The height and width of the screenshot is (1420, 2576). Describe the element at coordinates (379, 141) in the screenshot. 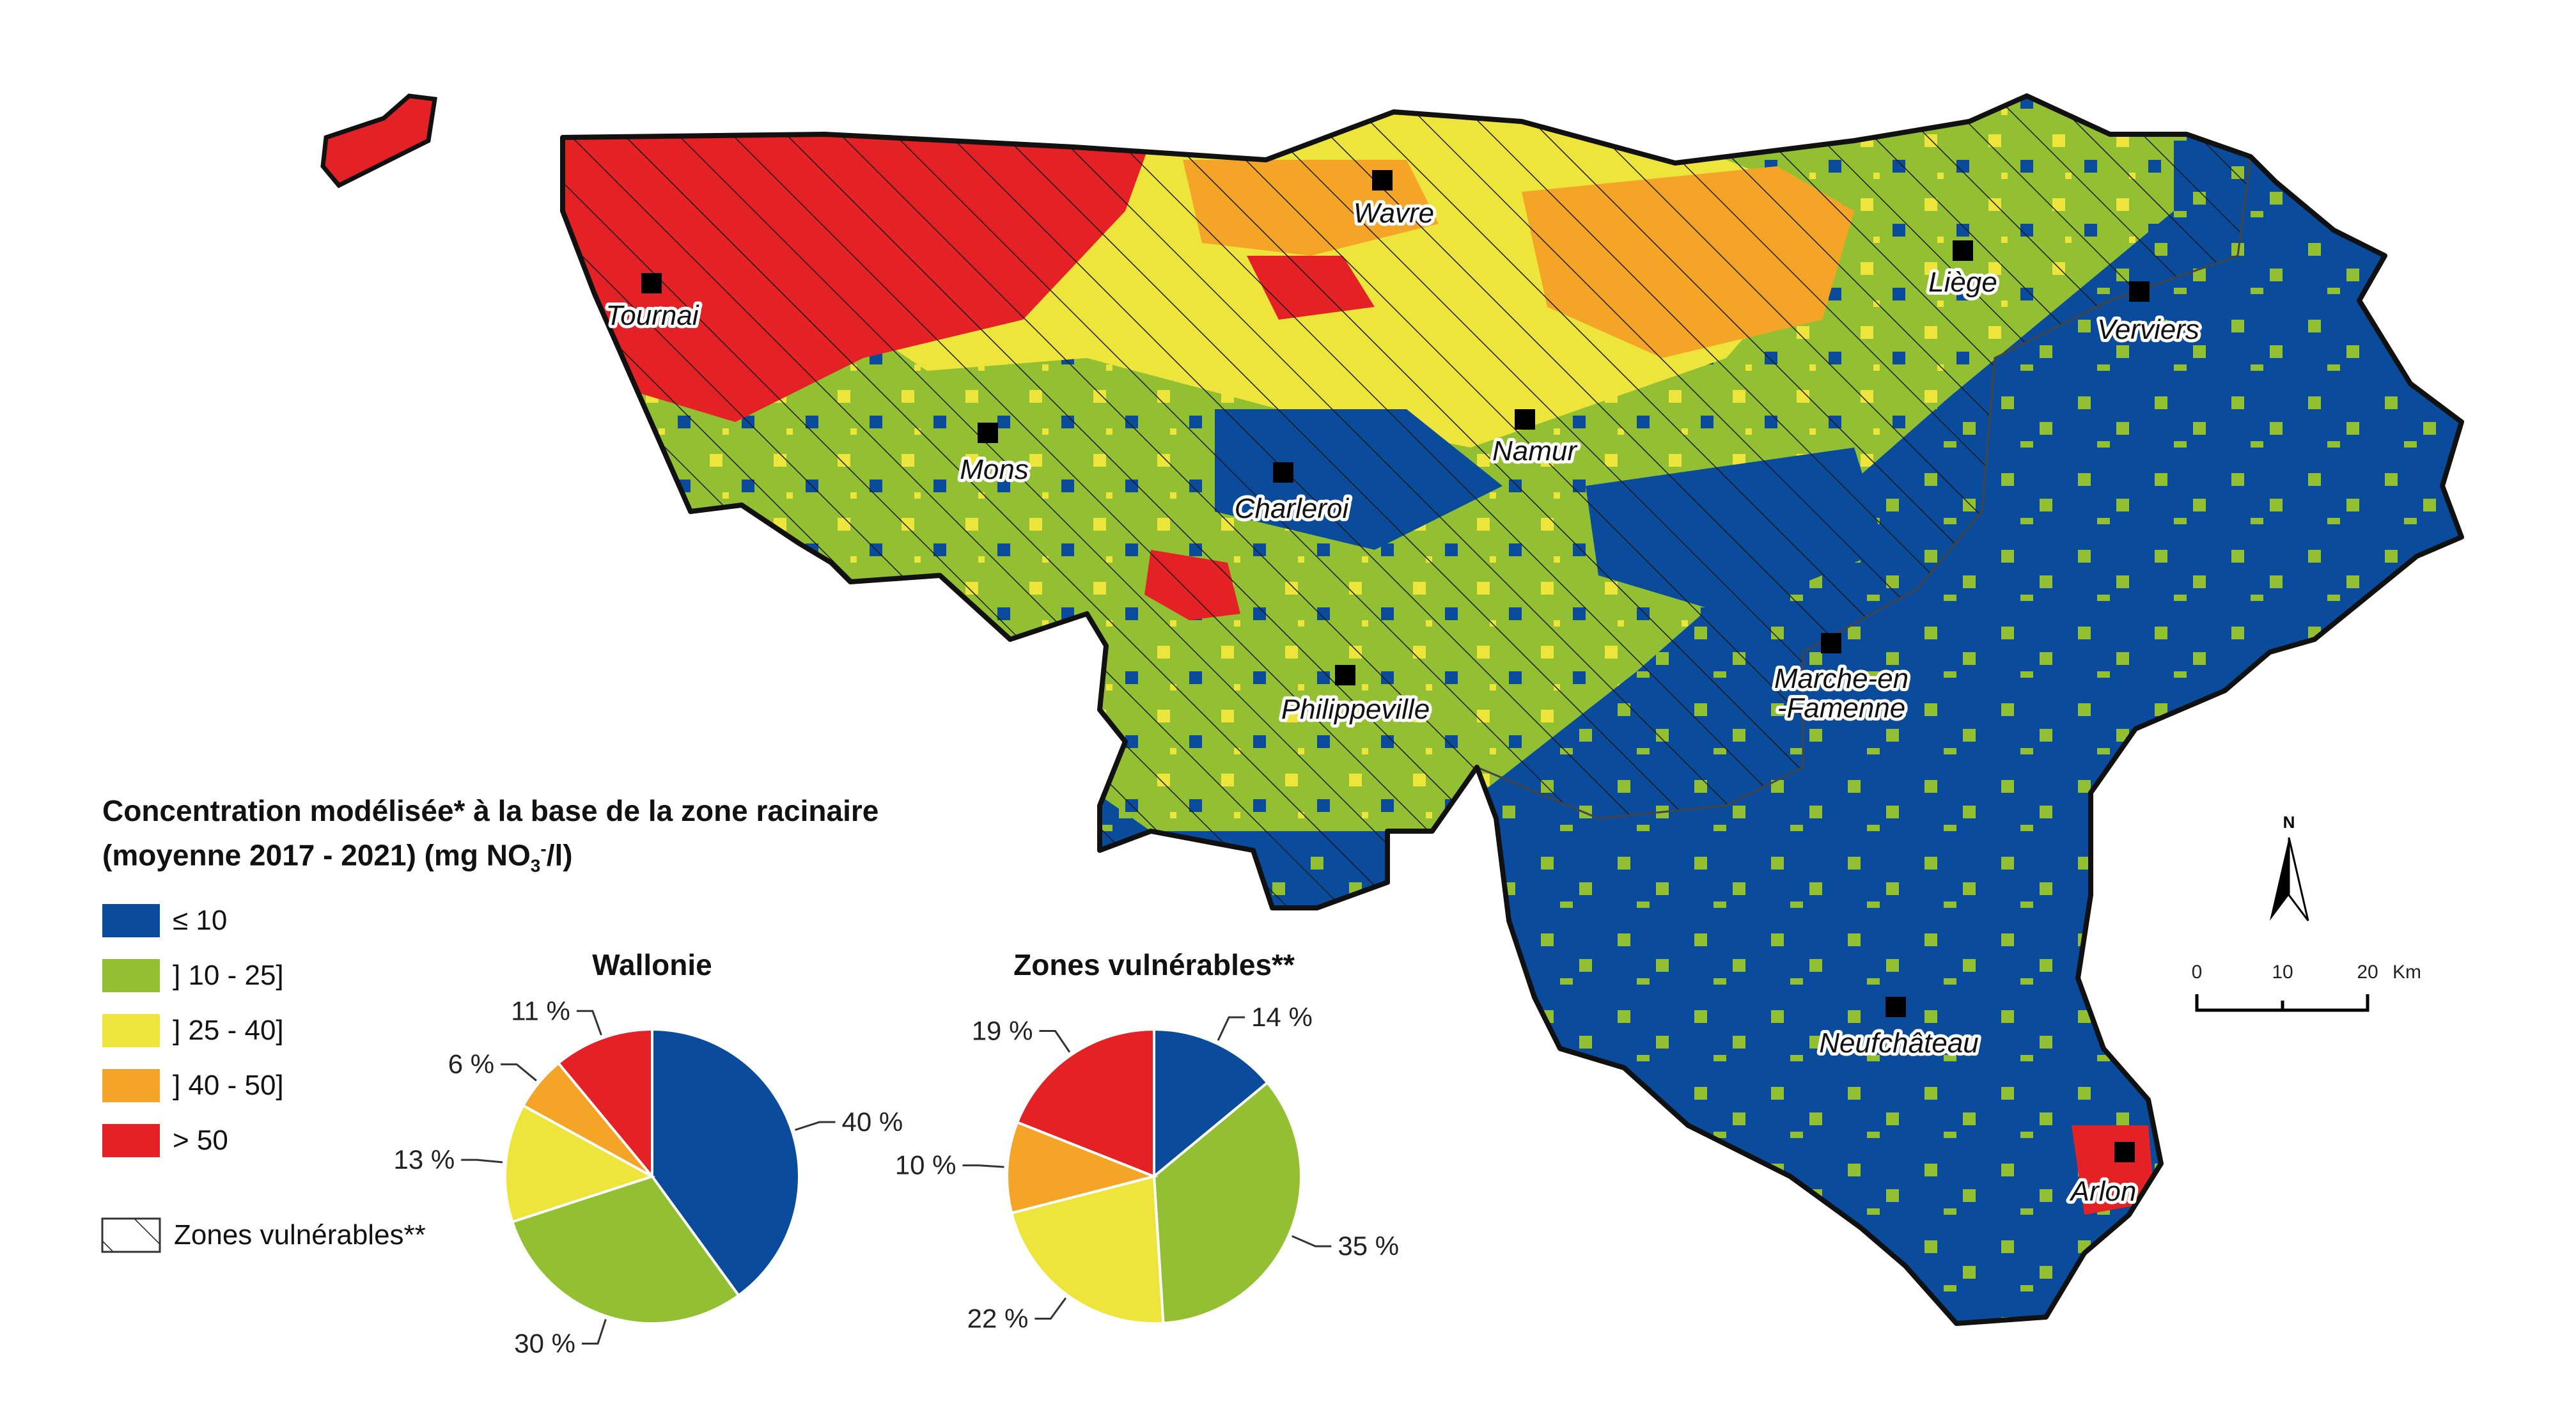

I see `exclave-comines` at that location.